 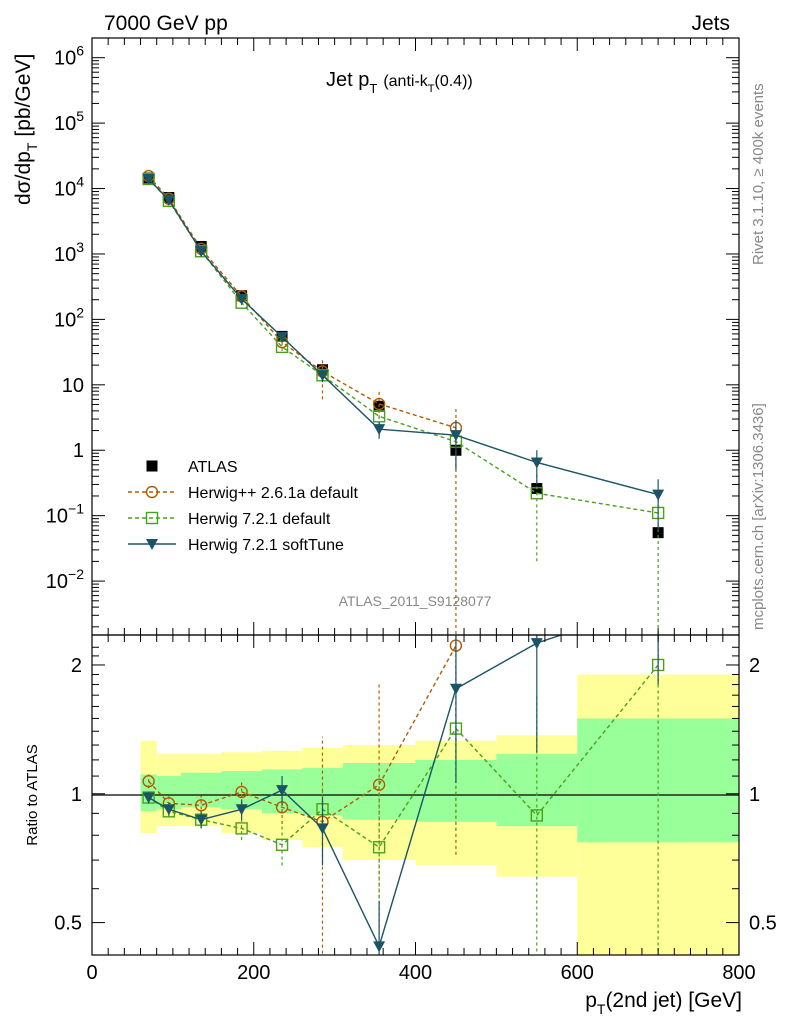 I want to click on rivet-side-label: Rivet 3.1.10, ≥ 400k events, so click(x=758, y=174).